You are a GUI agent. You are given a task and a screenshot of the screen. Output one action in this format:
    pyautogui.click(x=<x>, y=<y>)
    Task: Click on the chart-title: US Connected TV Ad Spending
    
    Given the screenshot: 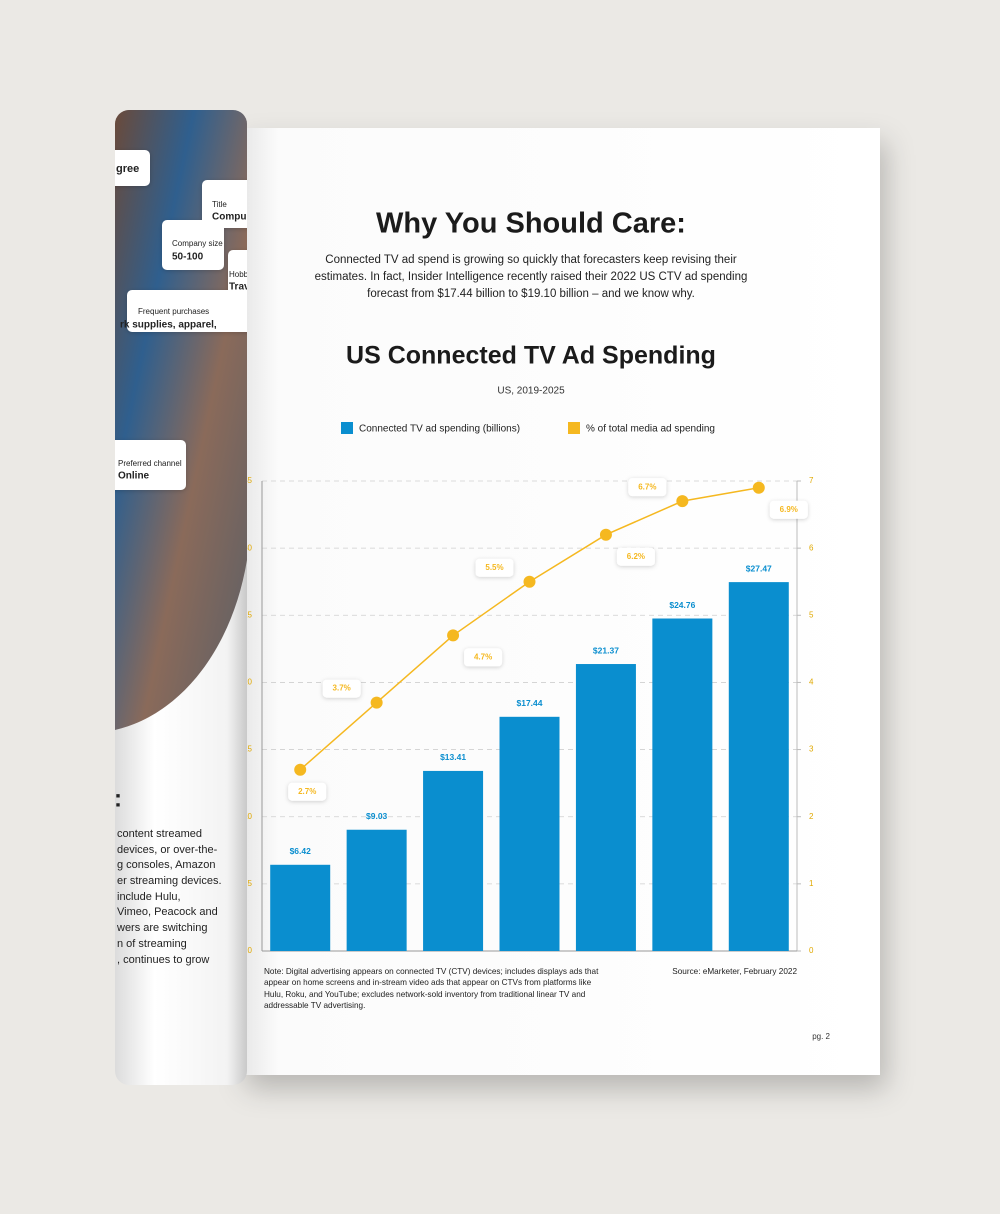 What is the action you would take?
    pyautogui.click(x=531, y=356)
    